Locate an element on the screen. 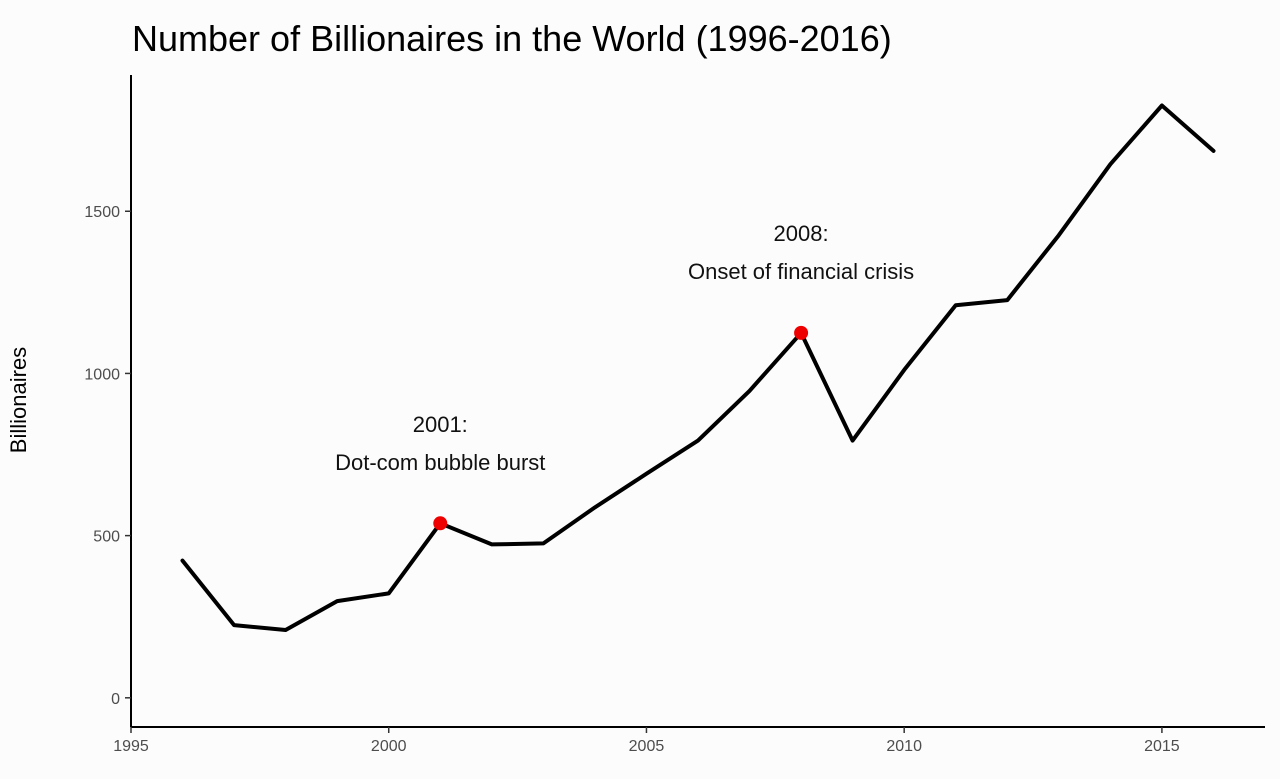 The width and height of the screenshot is (1280, 779). x-tick-label: 2015 is located at coordinates (1162, 746).